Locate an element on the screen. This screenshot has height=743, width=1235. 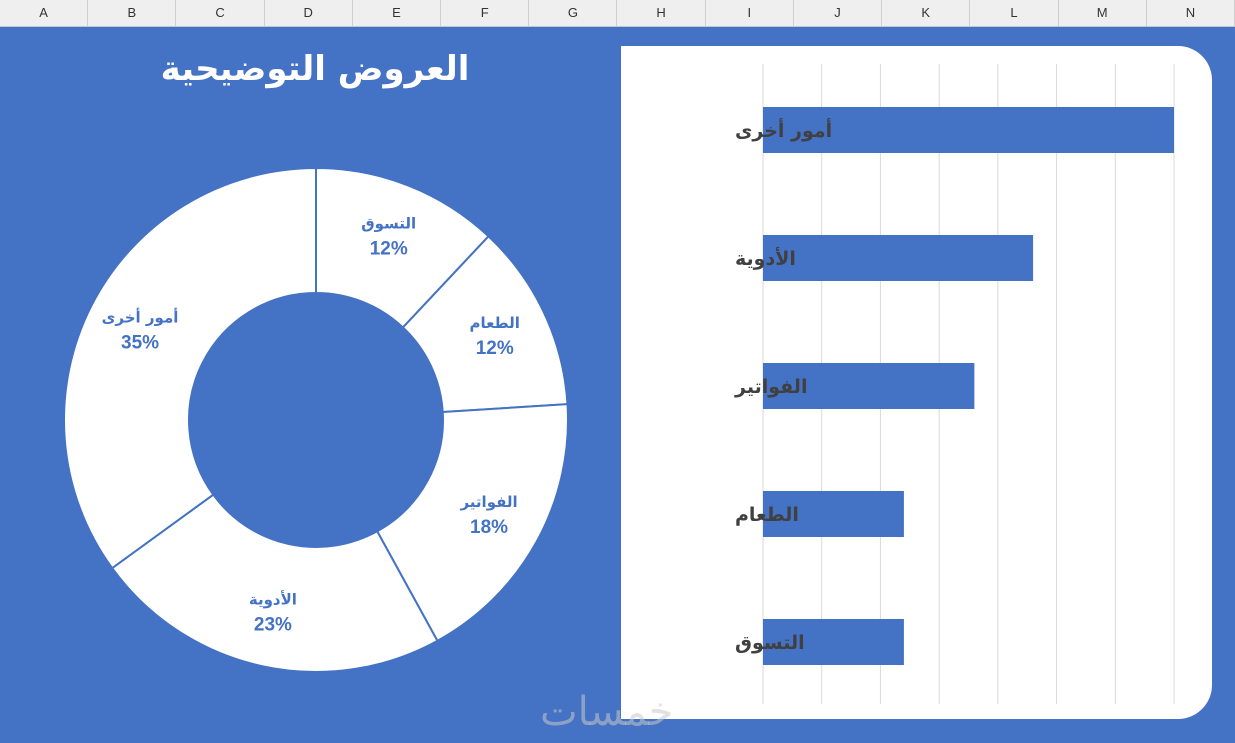
slice-label: الفواتير is located at coordinates (488, 502).